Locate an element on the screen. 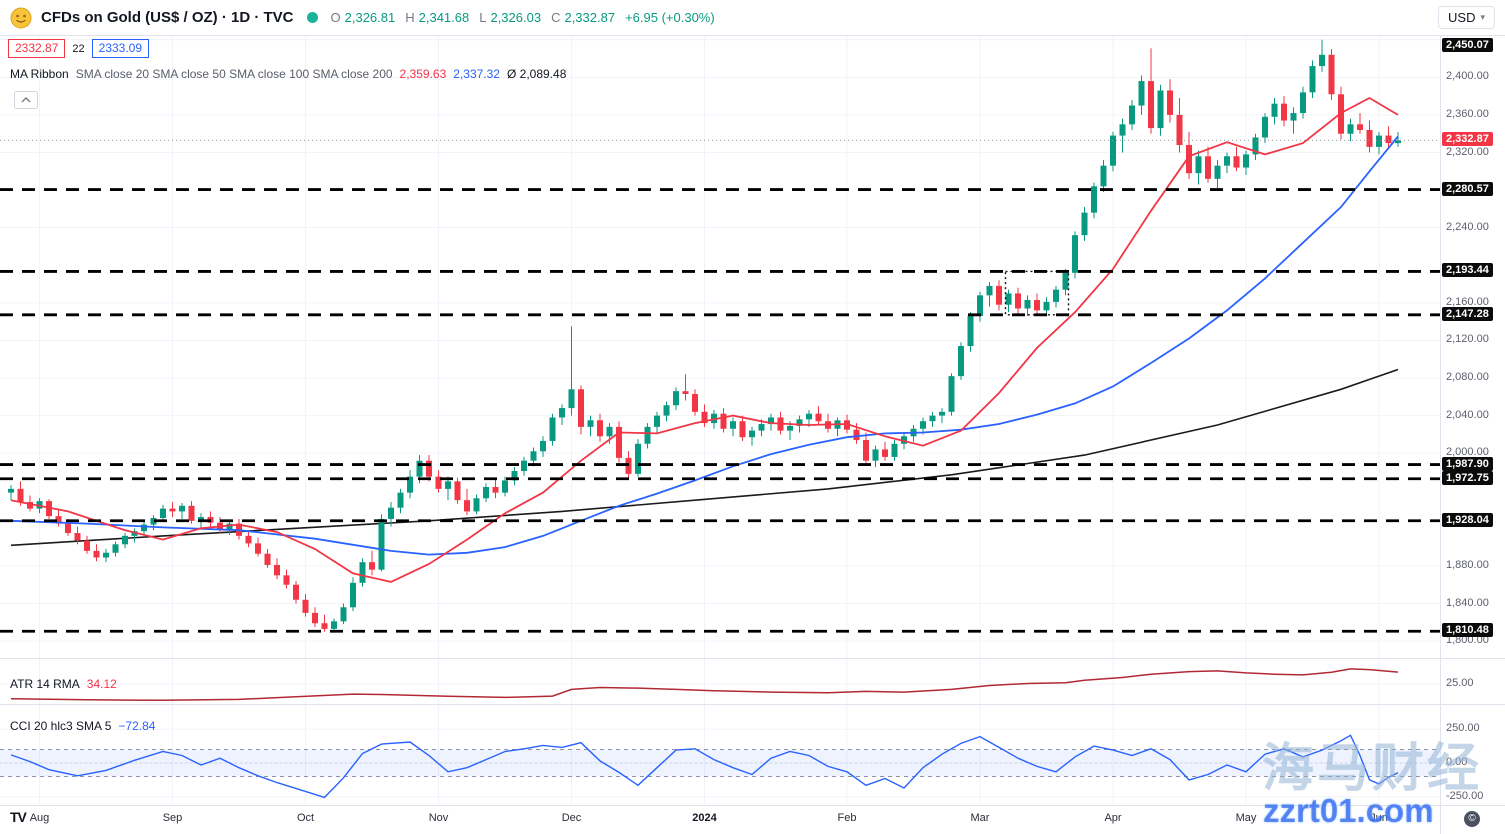 The image size is (1505, 834). level-price-label: 2,280.57 is located at coordinates (1467, 188).